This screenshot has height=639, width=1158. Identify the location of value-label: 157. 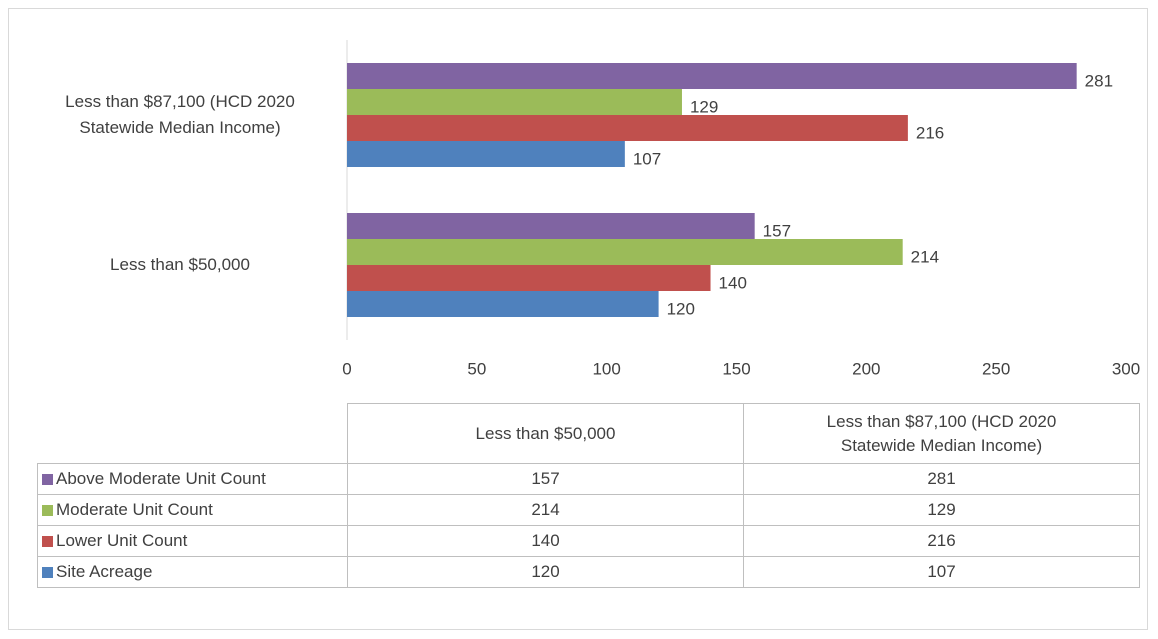
(777, 230).